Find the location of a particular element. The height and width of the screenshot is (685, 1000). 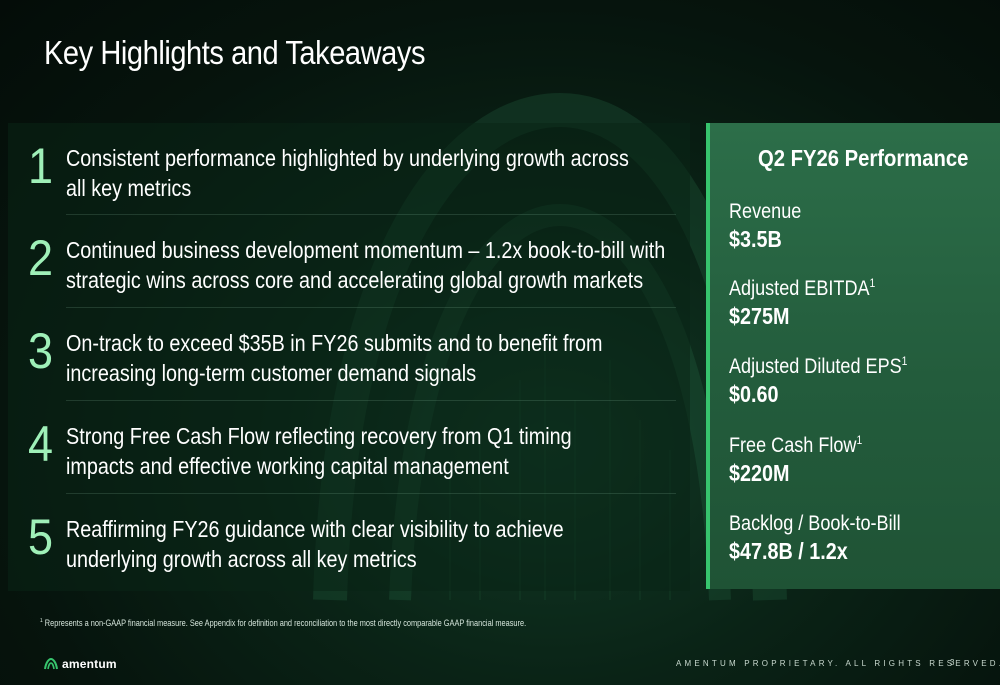

metric-value: $0.60 is located at coordinates (754, 394).